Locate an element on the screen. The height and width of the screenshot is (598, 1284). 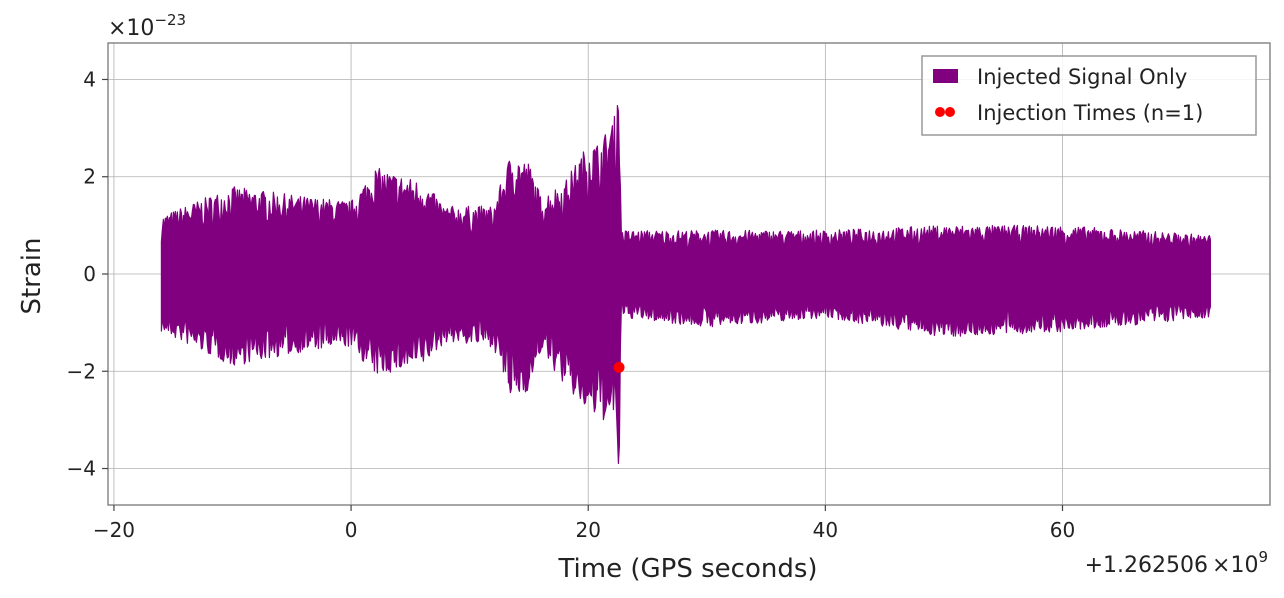
injection-time-marker is located at coordinates (619, 367).